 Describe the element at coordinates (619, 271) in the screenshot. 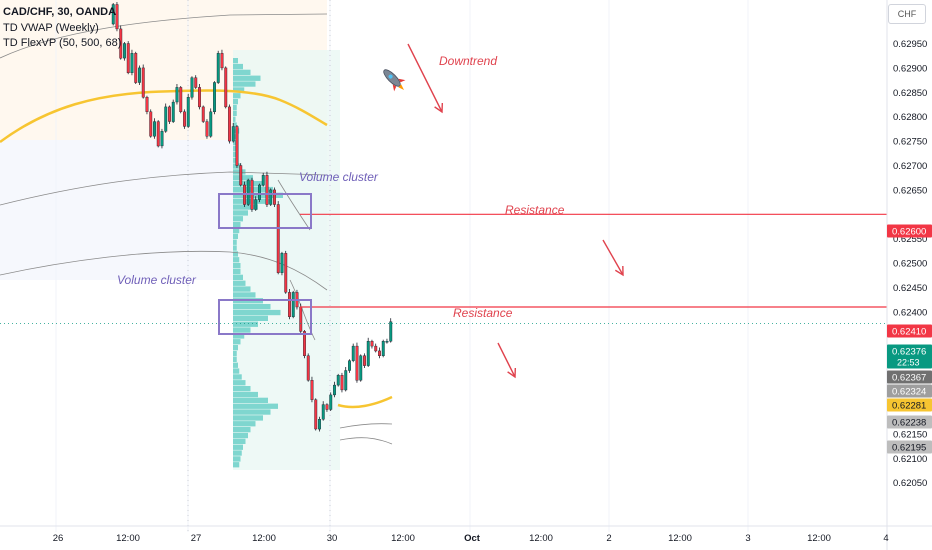

I see `resistance-arrow-upper-head` at that location.